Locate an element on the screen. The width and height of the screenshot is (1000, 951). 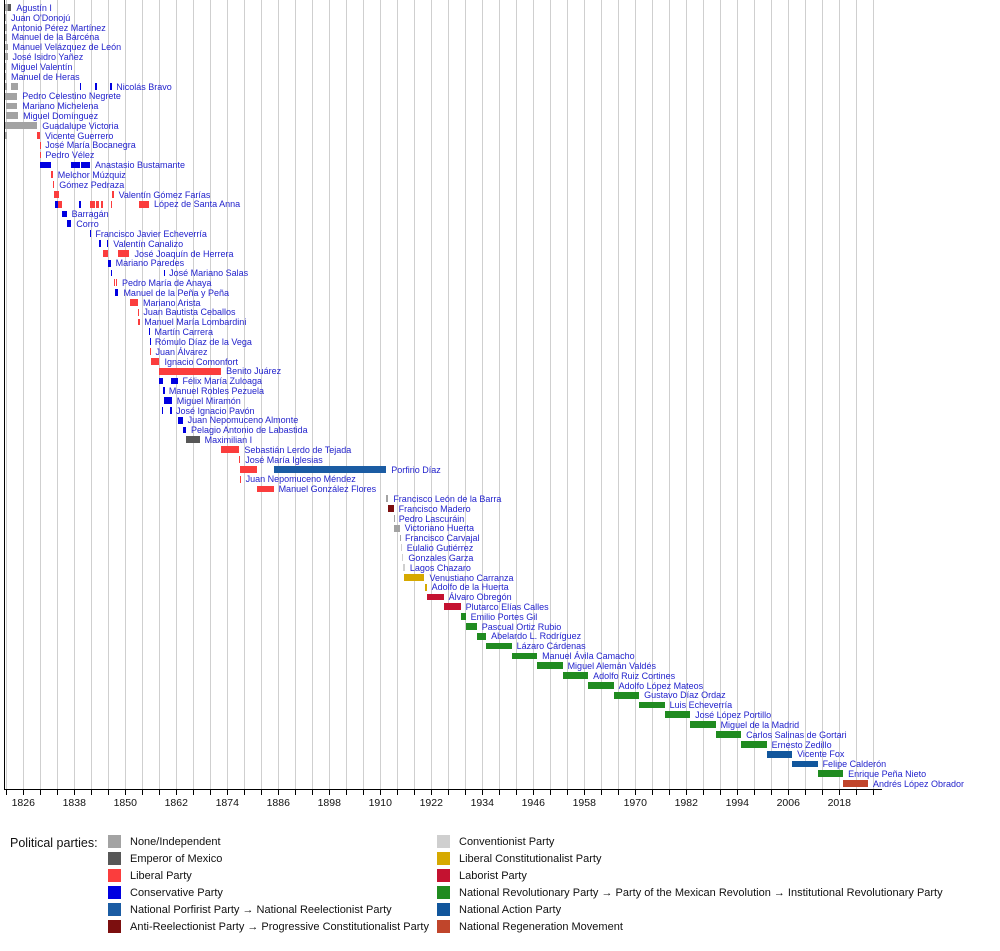
president-label: Francisco Madero is located at coordinates (434, 508).